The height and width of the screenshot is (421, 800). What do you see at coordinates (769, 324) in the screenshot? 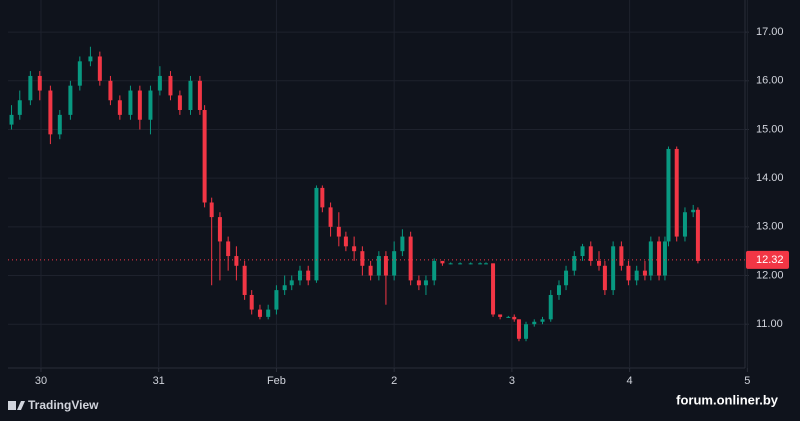
I see `y-tick-label: 11.00` at bounding box center [769, 324].